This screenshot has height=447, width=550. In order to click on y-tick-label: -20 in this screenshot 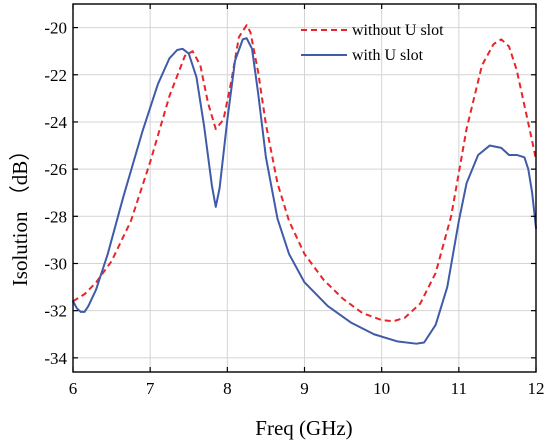, I will do `click(55, 28)`.